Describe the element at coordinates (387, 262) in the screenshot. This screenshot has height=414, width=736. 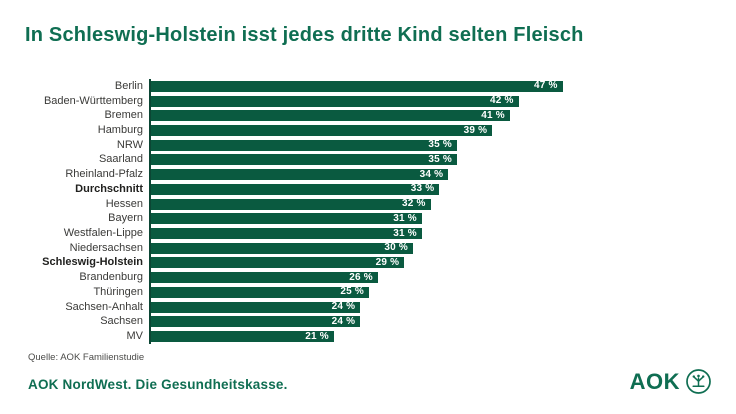
I see `bar-value: 29 %` at that location.